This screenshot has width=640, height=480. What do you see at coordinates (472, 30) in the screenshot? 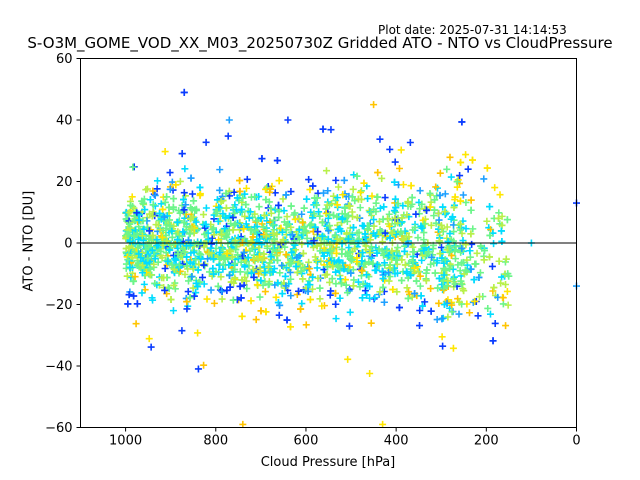
I see `plot-date-text: Plot date: 2025-07-31 14:14:53` at bounding box center [472, 30].